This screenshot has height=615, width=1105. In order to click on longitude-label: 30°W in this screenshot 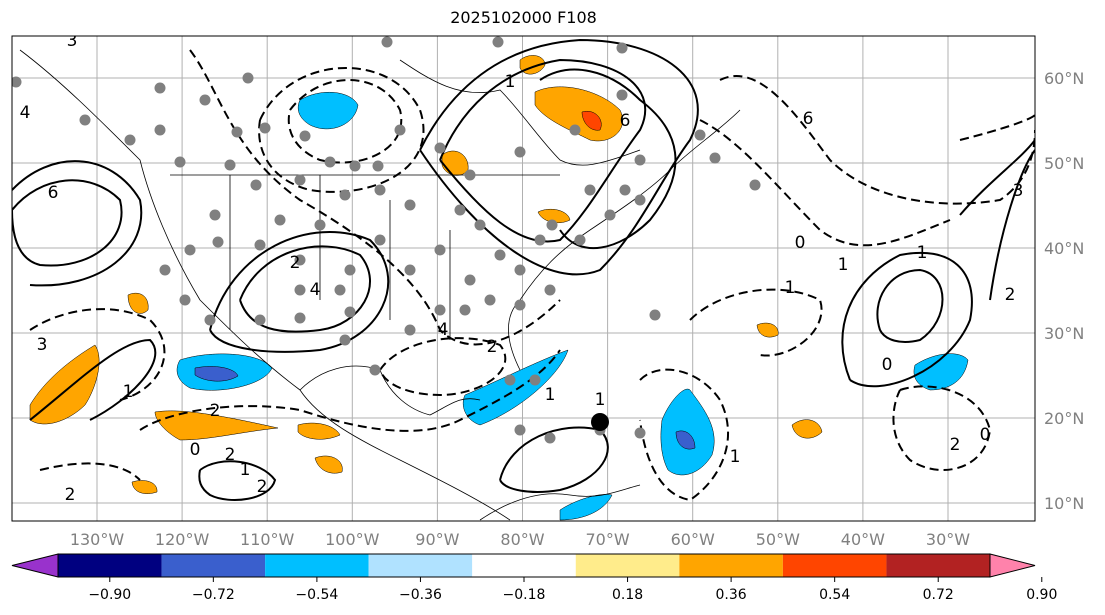, I will do `click(948, 539)`.